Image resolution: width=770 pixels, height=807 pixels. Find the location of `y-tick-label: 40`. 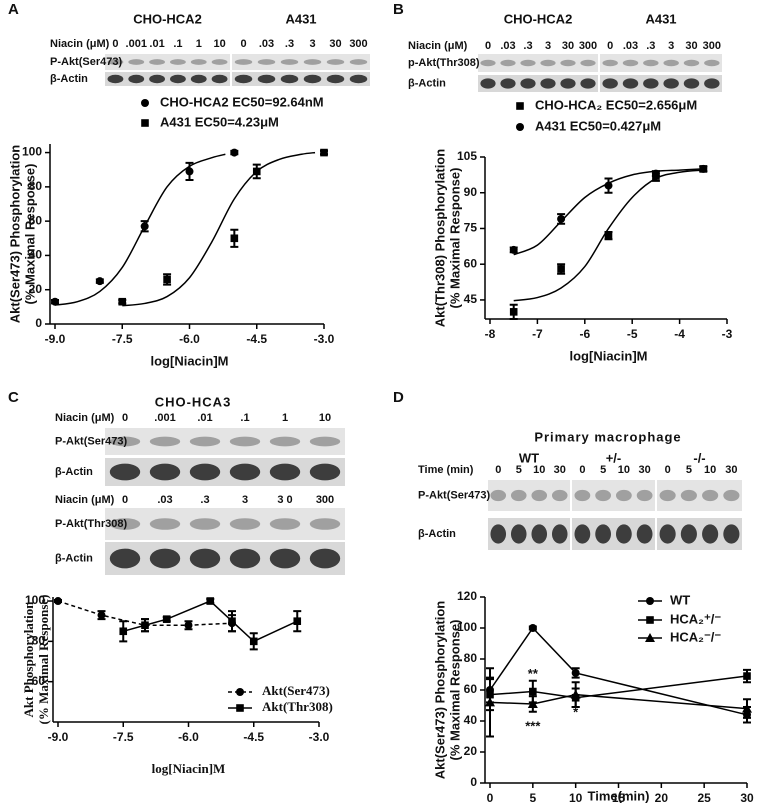

y-tick-label: 40 is located at coordinates (36, 255).